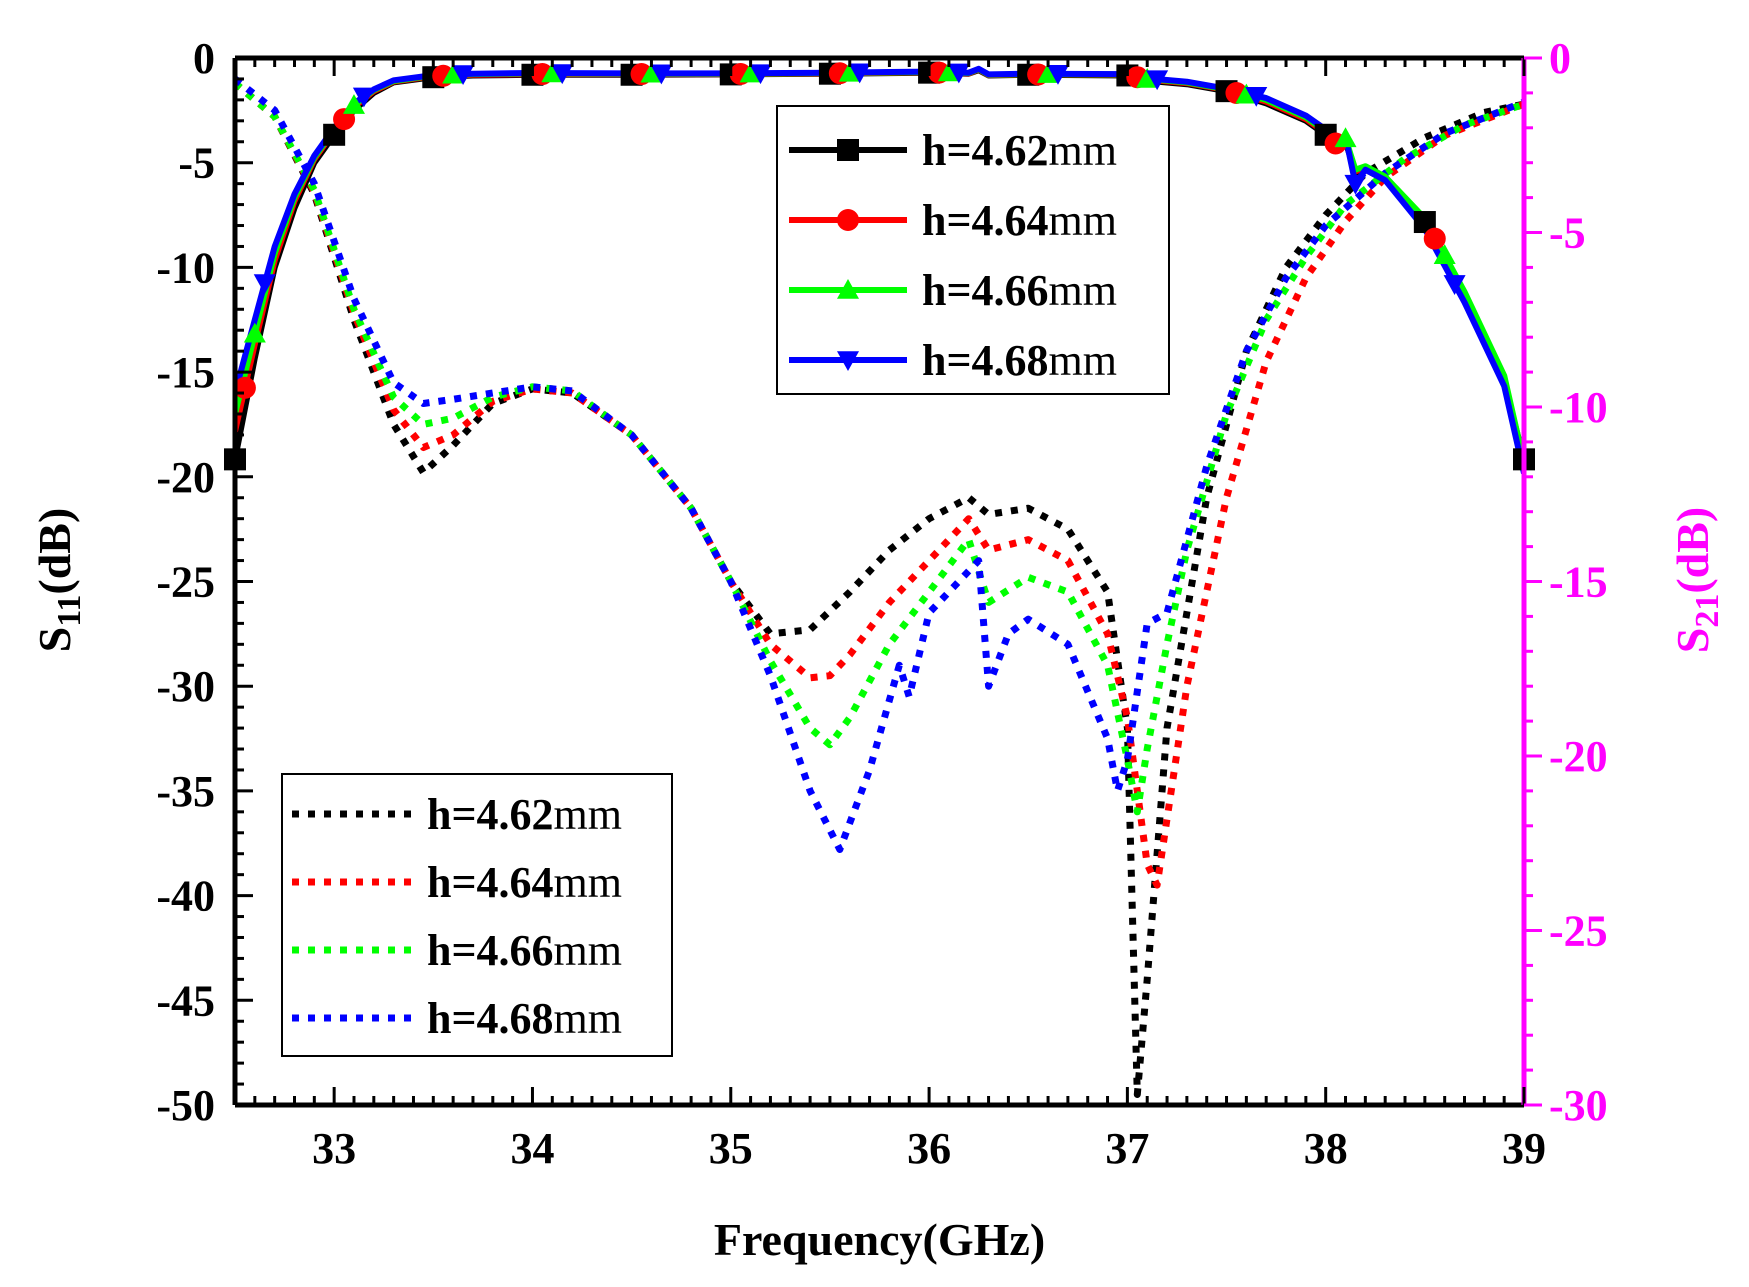 Image resolution: width=1749 pixels, height=1287 pixels. Describe the element at coordinates (524, 814) in the screenshot. I see `s11-legend-label: h=4.62mm` at that location.